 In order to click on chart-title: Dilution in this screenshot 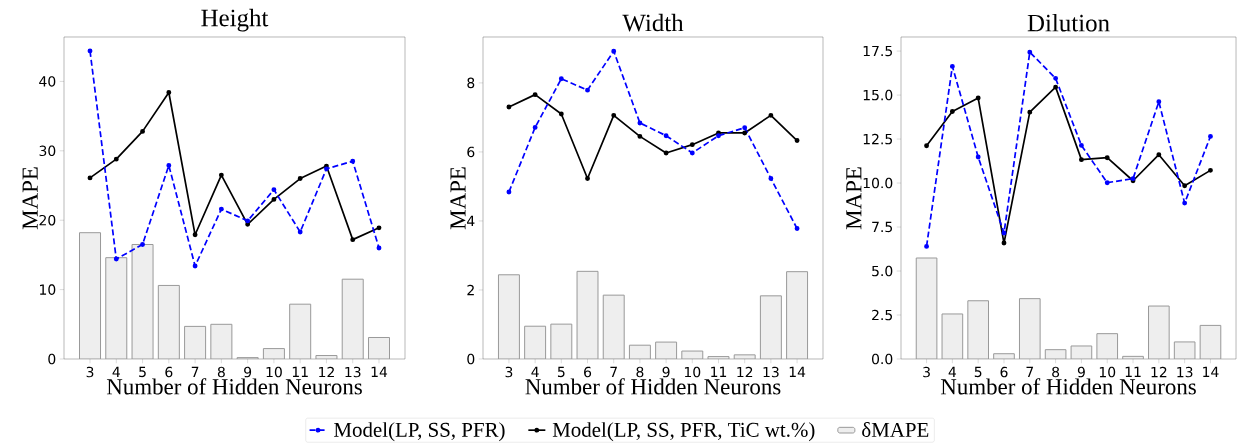, I will do `click(1068, 22)`.